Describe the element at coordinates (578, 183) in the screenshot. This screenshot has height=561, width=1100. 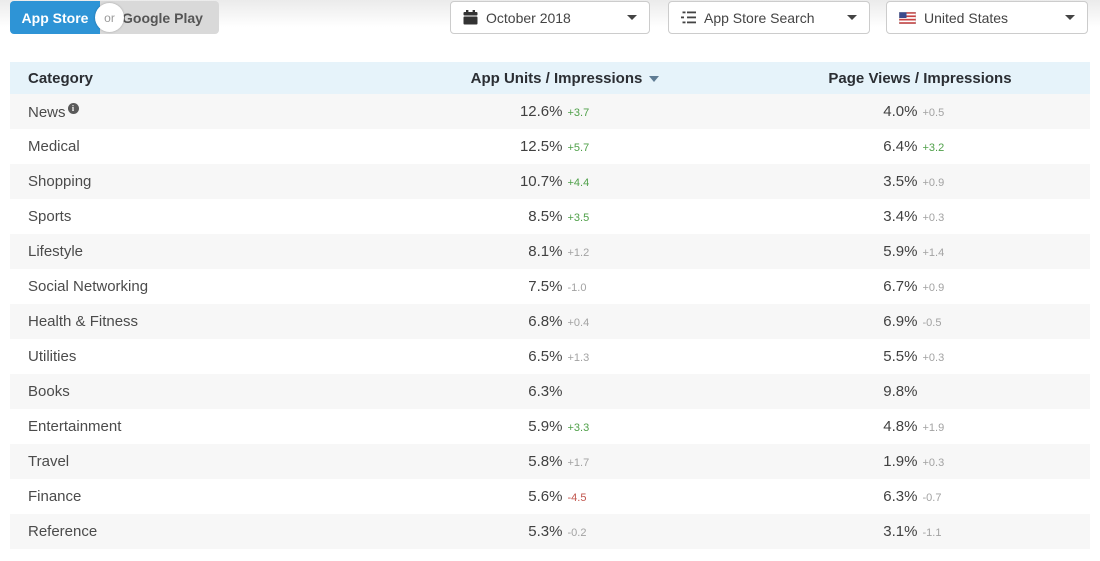
I see `app-units-cell-delta: +4.4` at that location.